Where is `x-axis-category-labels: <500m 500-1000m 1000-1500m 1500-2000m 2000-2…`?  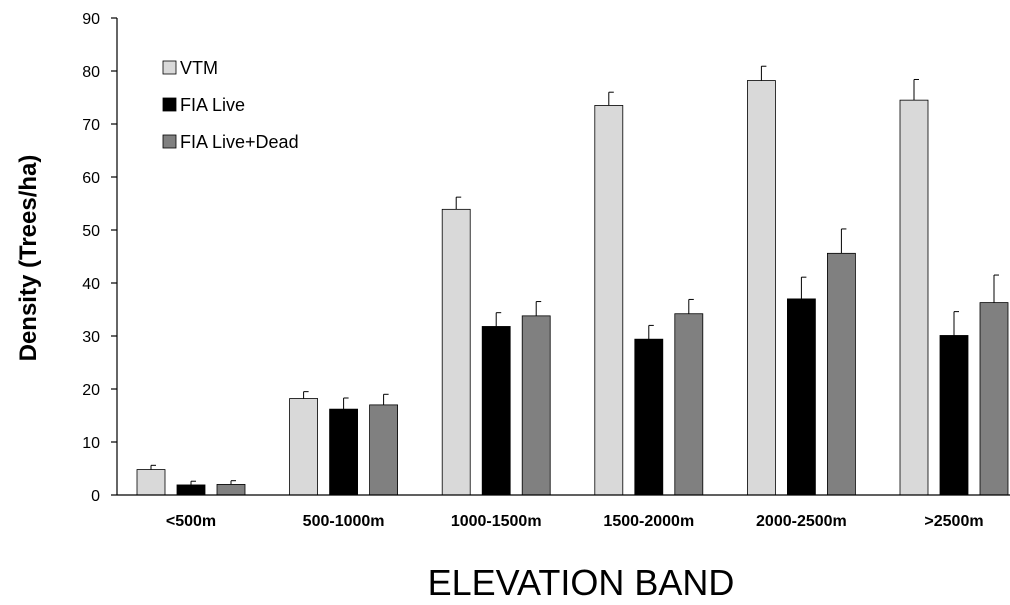 x-axis-category-labels: <500m 500-1000m 1000-1500m 1500-2000m 2000-2… is located at coordinates (575, 521).